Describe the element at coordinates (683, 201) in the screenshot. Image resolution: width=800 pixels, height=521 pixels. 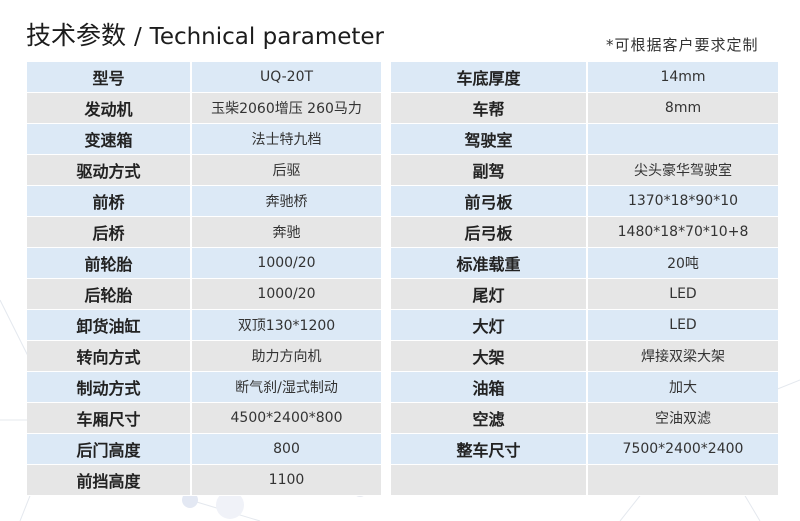
I see `spec-value: 1370*18*90*10` at that location.